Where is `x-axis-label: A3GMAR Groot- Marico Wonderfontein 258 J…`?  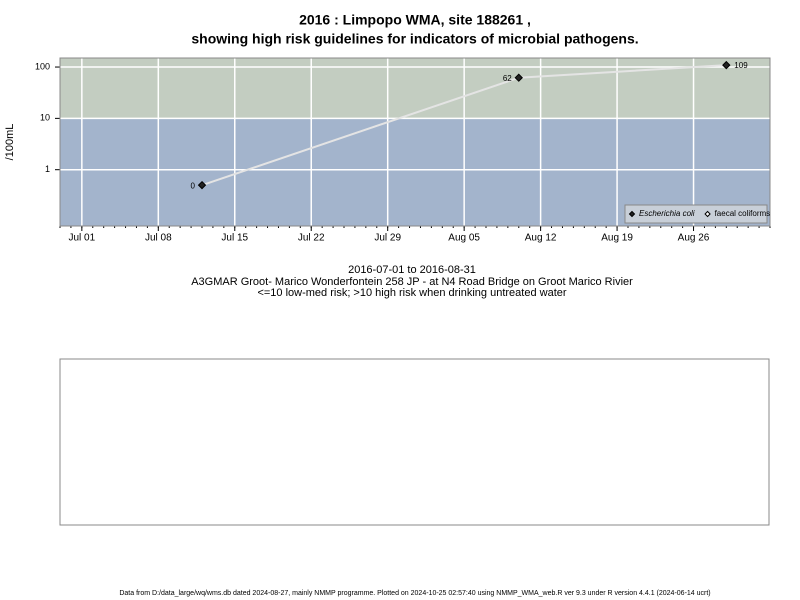 x-axis-label: A3GMAR Groot- Marico Wonderfontein 258 J… is located at coordinates (412, 282).